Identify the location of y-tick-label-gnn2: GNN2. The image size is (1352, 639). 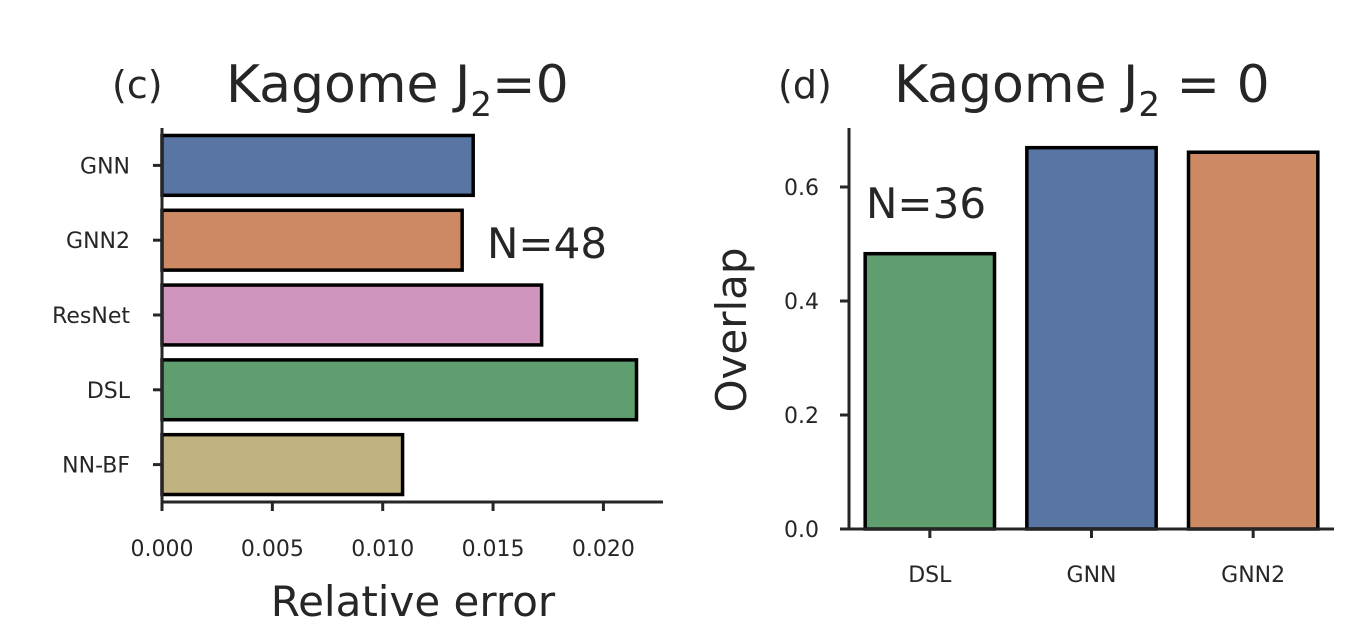
(98, 241).